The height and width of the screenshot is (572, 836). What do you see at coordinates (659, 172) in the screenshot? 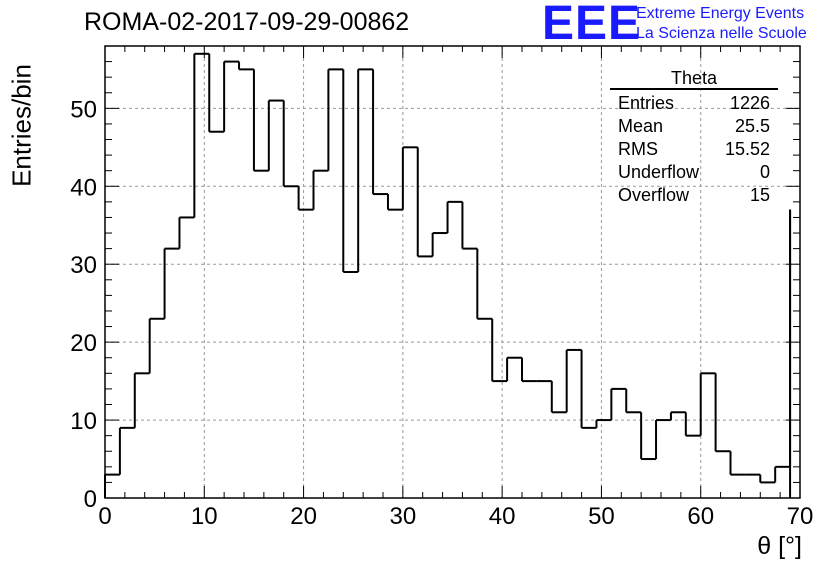
I see `stats-label: Underflow` at bounding box center [659, 172].